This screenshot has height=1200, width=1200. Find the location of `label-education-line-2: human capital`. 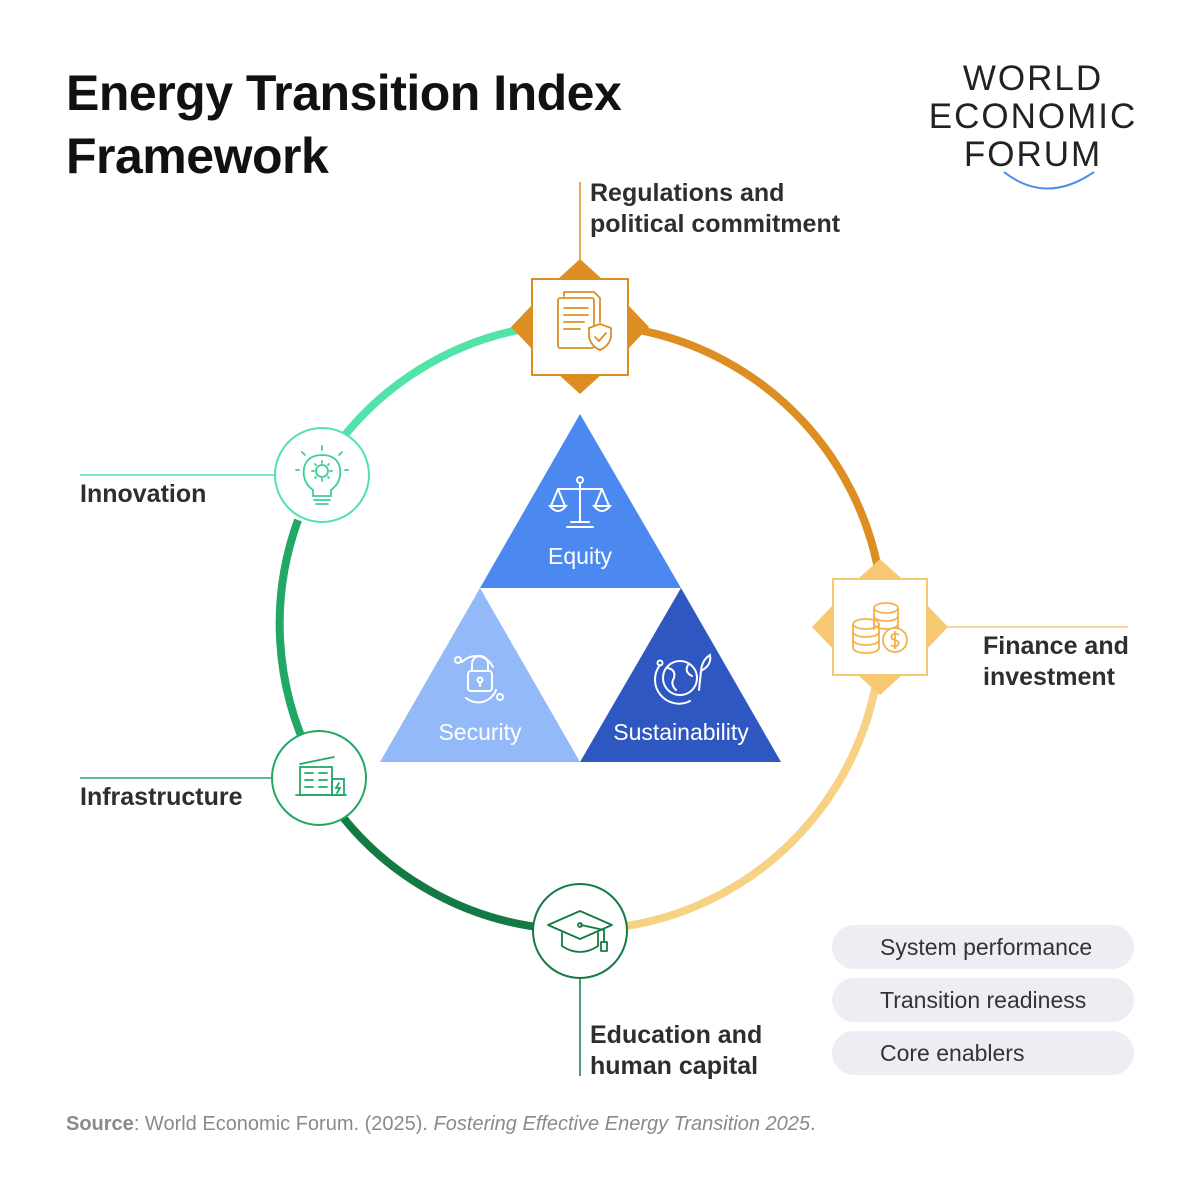

label-education-line-2: human capital is located at coordinates (674, 1066).